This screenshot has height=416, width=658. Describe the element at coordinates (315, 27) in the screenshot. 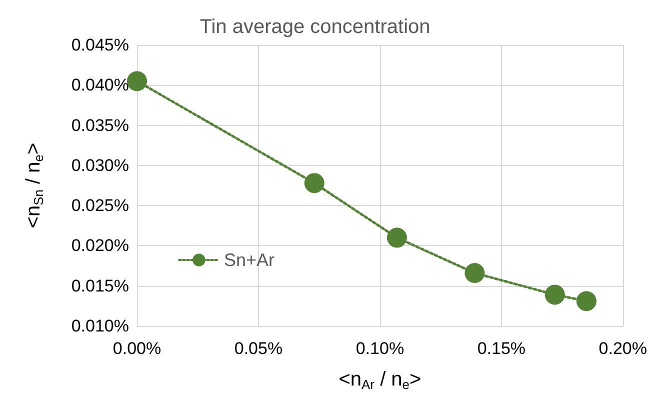

I see `chart-title: Tin average concentration` at that location.